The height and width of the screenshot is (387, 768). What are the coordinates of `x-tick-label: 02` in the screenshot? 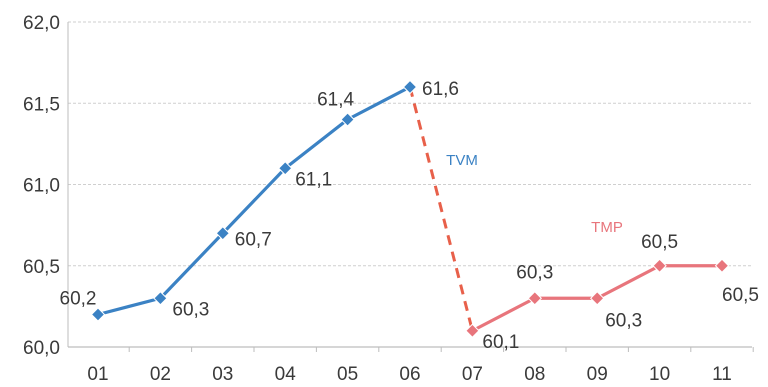 It's located at (160, 374).